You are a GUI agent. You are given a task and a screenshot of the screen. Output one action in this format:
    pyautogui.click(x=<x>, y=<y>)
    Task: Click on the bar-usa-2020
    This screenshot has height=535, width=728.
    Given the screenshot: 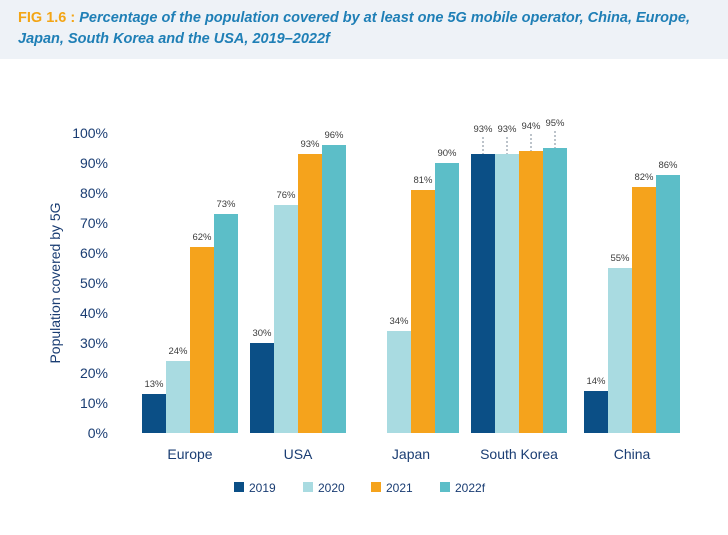 What is the action you would take?
    pyautogui.click(x=286, y=319)
    